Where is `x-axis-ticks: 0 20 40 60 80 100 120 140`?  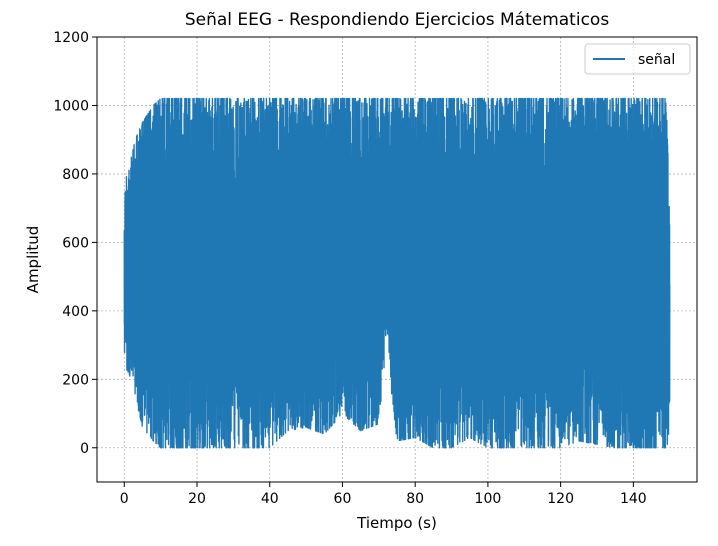 x-axis-ticks: 0 20 40 60 80 100 120 140 is located at coordinates (383, 494).